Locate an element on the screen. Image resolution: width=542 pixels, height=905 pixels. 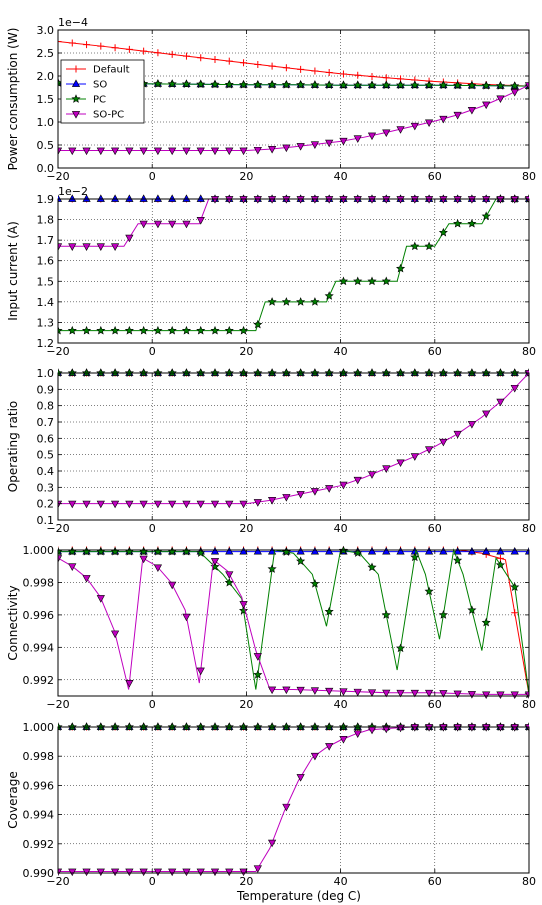
series-line-so-pc is located at coordinates (293, 799).